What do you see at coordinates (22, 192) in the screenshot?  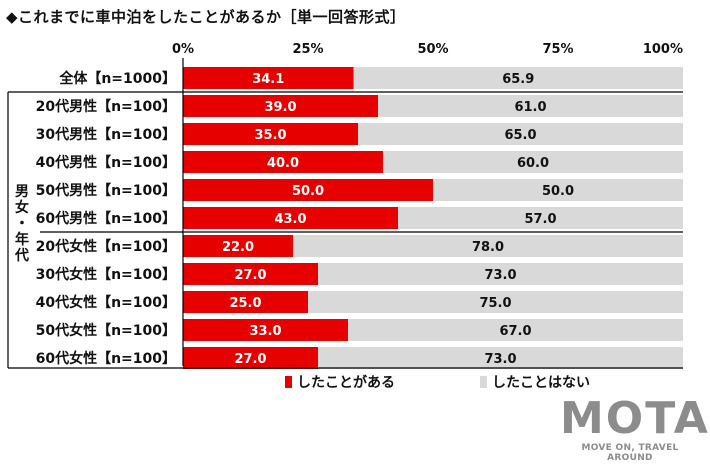 I see `group-label-char: 男` at bounding box center [22, 192].